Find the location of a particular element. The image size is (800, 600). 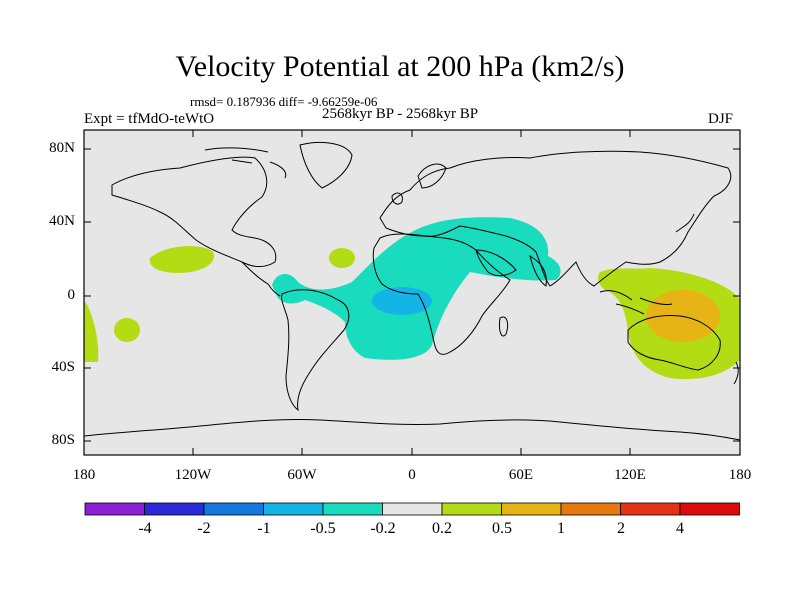

lon-label-180w: 180 is located at coordinates (84, 475).